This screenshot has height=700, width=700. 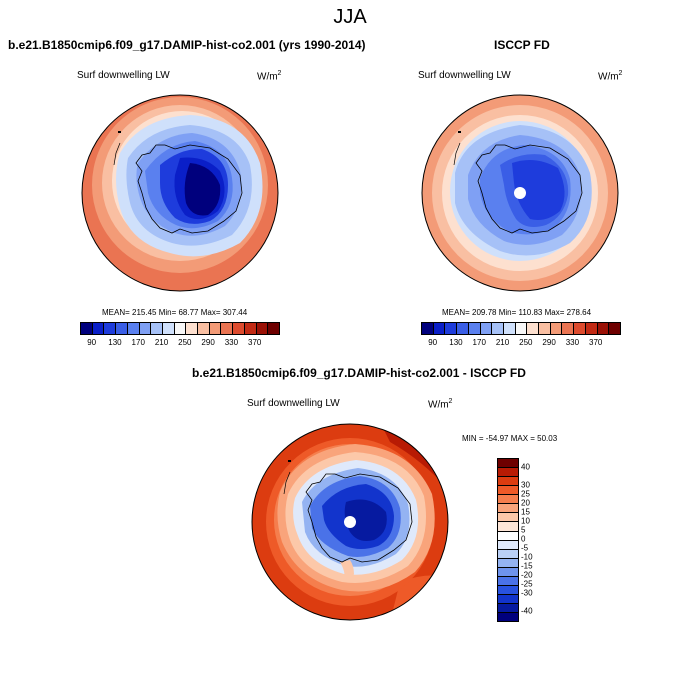 What do you see at coordinates (572, 342) in the screenshot?
I see `obs-colorbar-tick-label: 330` at bounding box center [572, 342].